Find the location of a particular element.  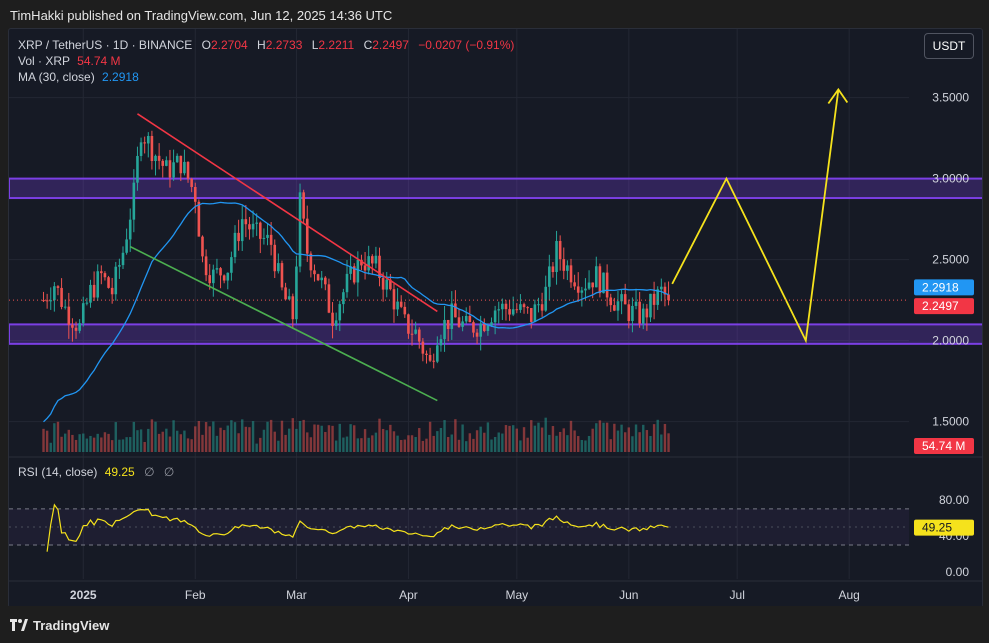

descending-resistance-line is located at coordinates (287, 213).